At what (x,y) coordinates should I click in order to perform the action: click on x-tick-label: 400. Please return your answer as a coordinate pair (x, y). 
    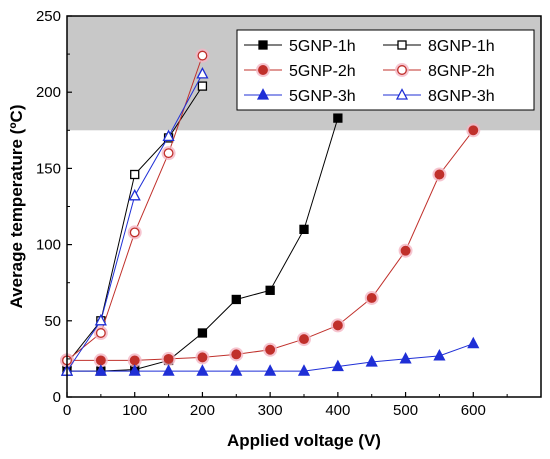
    Looking at the image, I should click on (337, 410).